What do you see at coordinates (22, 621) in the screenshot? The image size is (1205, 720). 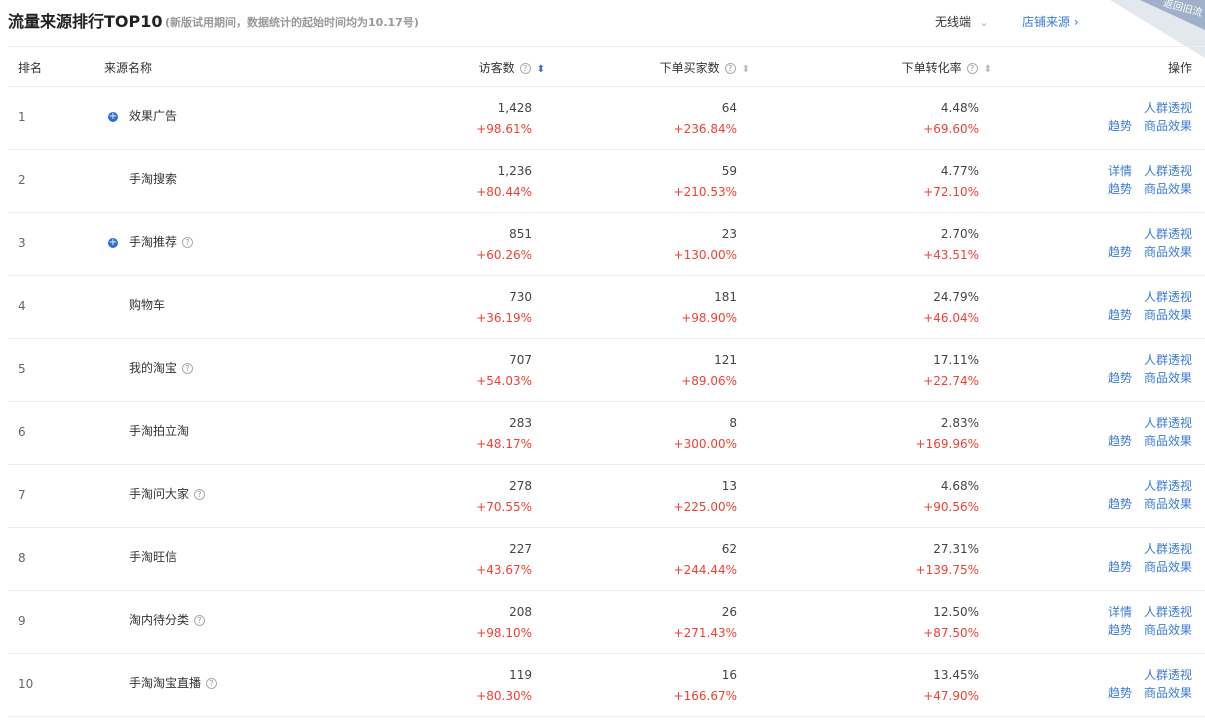 I see `rank: 9` at bounding box center [22, 621].